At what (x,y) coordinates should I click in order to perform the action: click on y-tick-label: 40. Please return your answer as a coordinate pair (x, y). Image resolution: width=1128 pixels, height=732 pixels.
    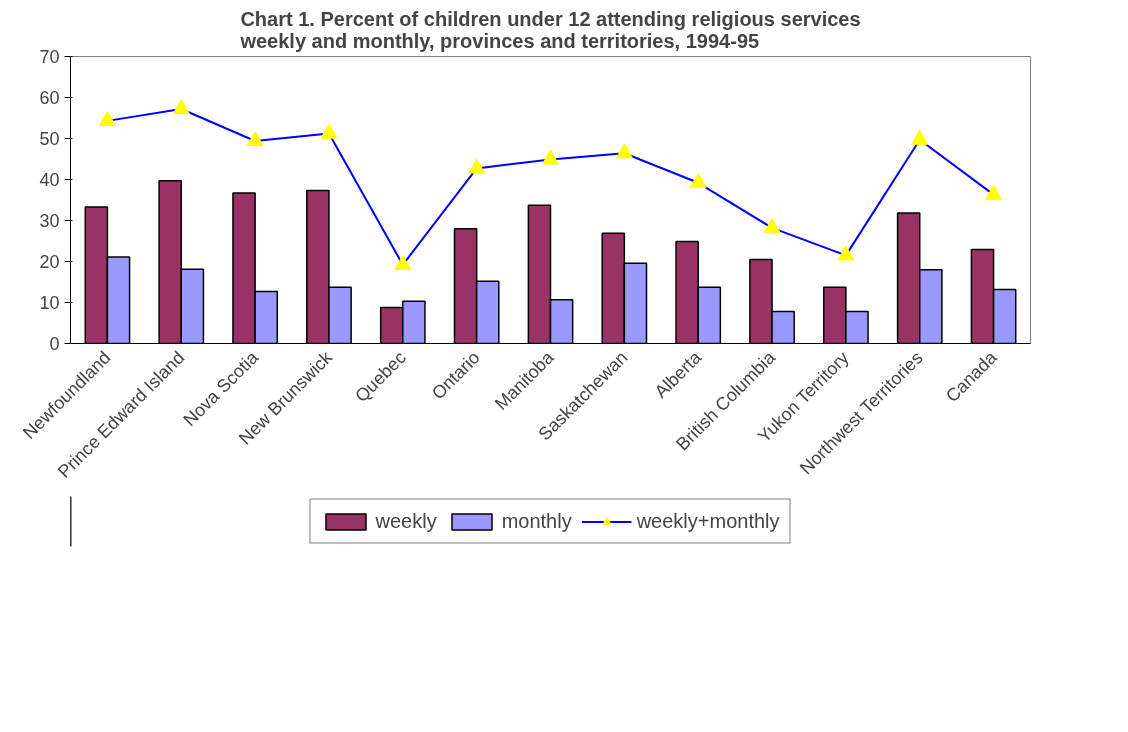
    Looking at the image, I should click on (49, 180).